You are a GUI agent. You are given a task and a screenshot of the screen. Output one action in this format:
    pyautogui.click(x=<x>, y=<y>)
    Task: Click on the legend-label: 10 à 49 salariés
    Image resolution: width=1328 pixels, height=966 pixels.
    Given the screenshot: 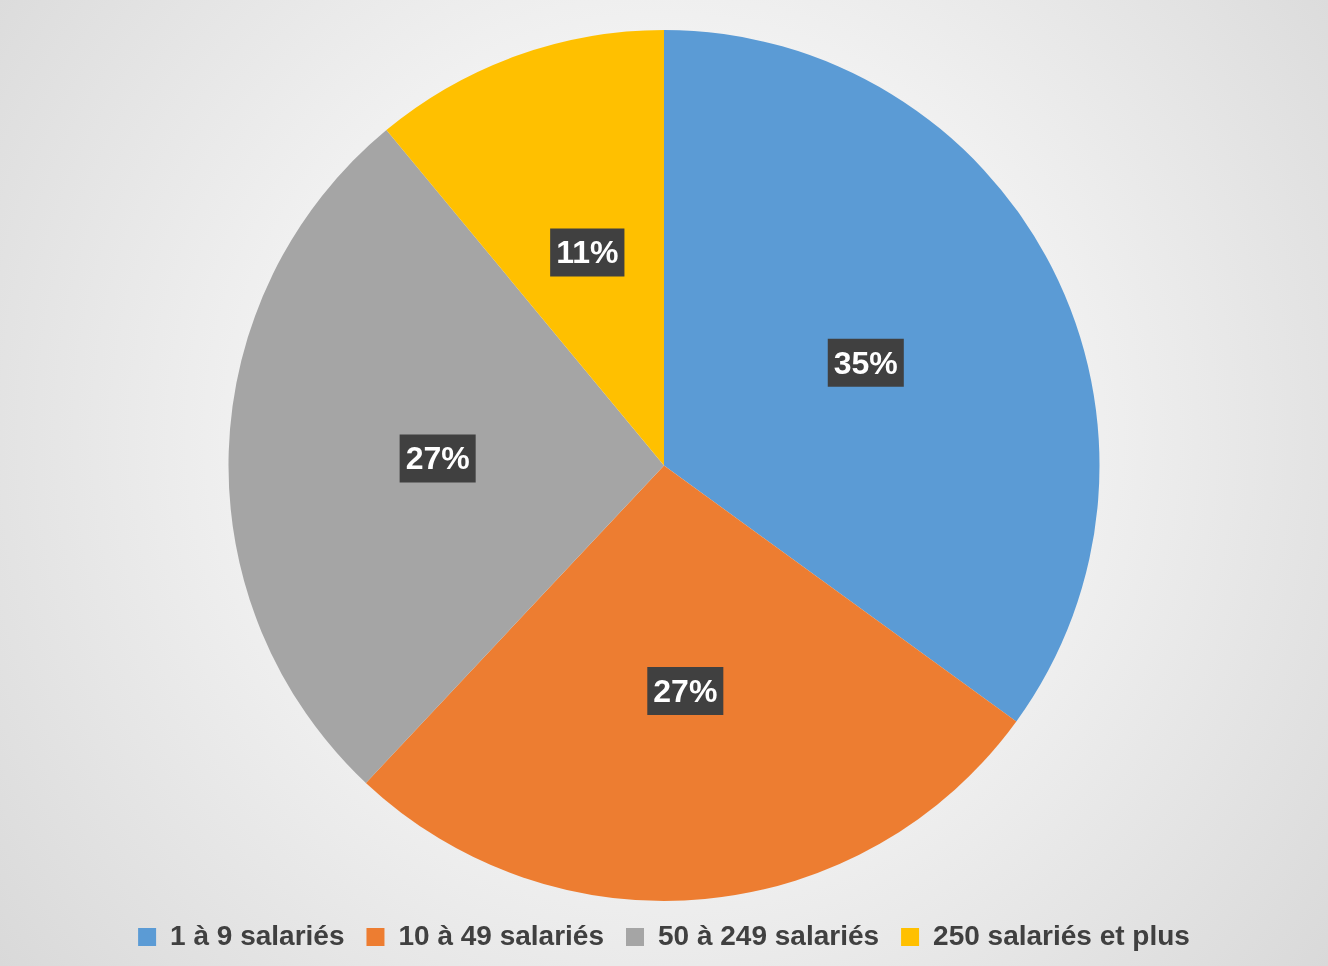 What is the action you would take?
    pyautogui.click(x=501, y=935)
    